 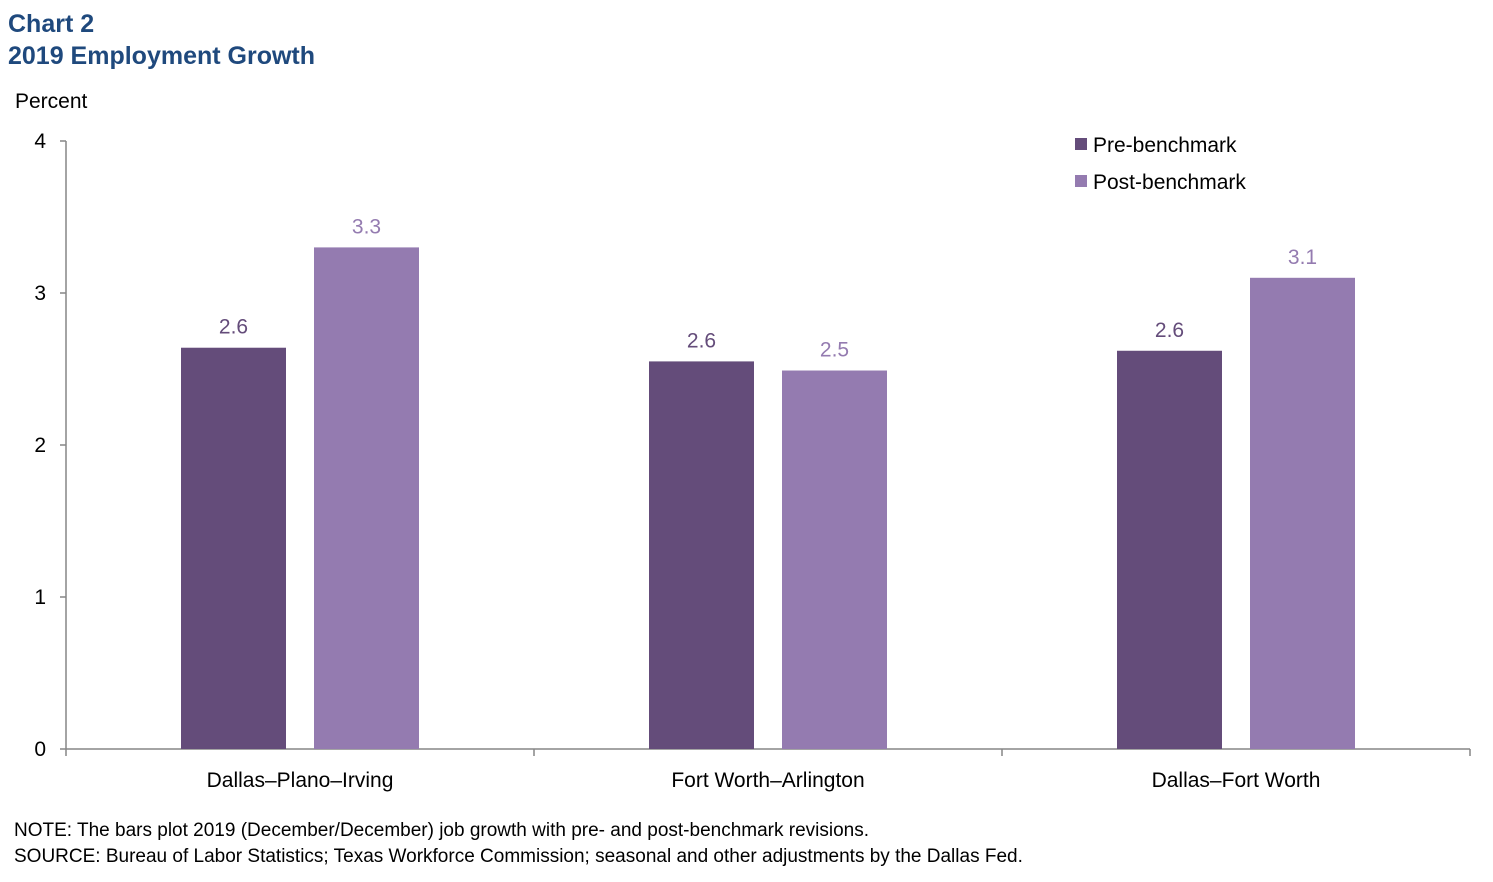 What do you see at coordinates (40, 597) in the screenshot?
I see `y-tick-label: 1` at bounding box center [40, 597].